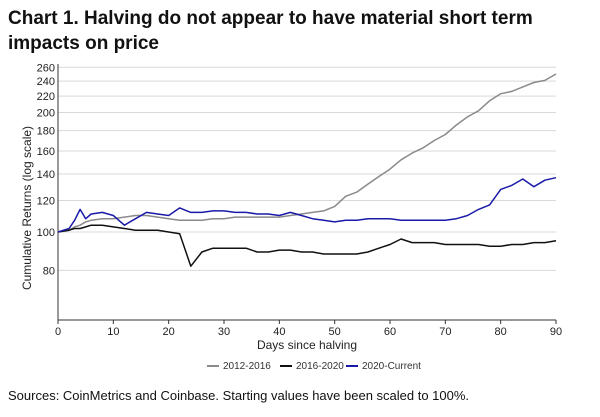 This screenshot has width=600, height=417. I want to click on x-axis-label: Days since halving, so click(307, 345).